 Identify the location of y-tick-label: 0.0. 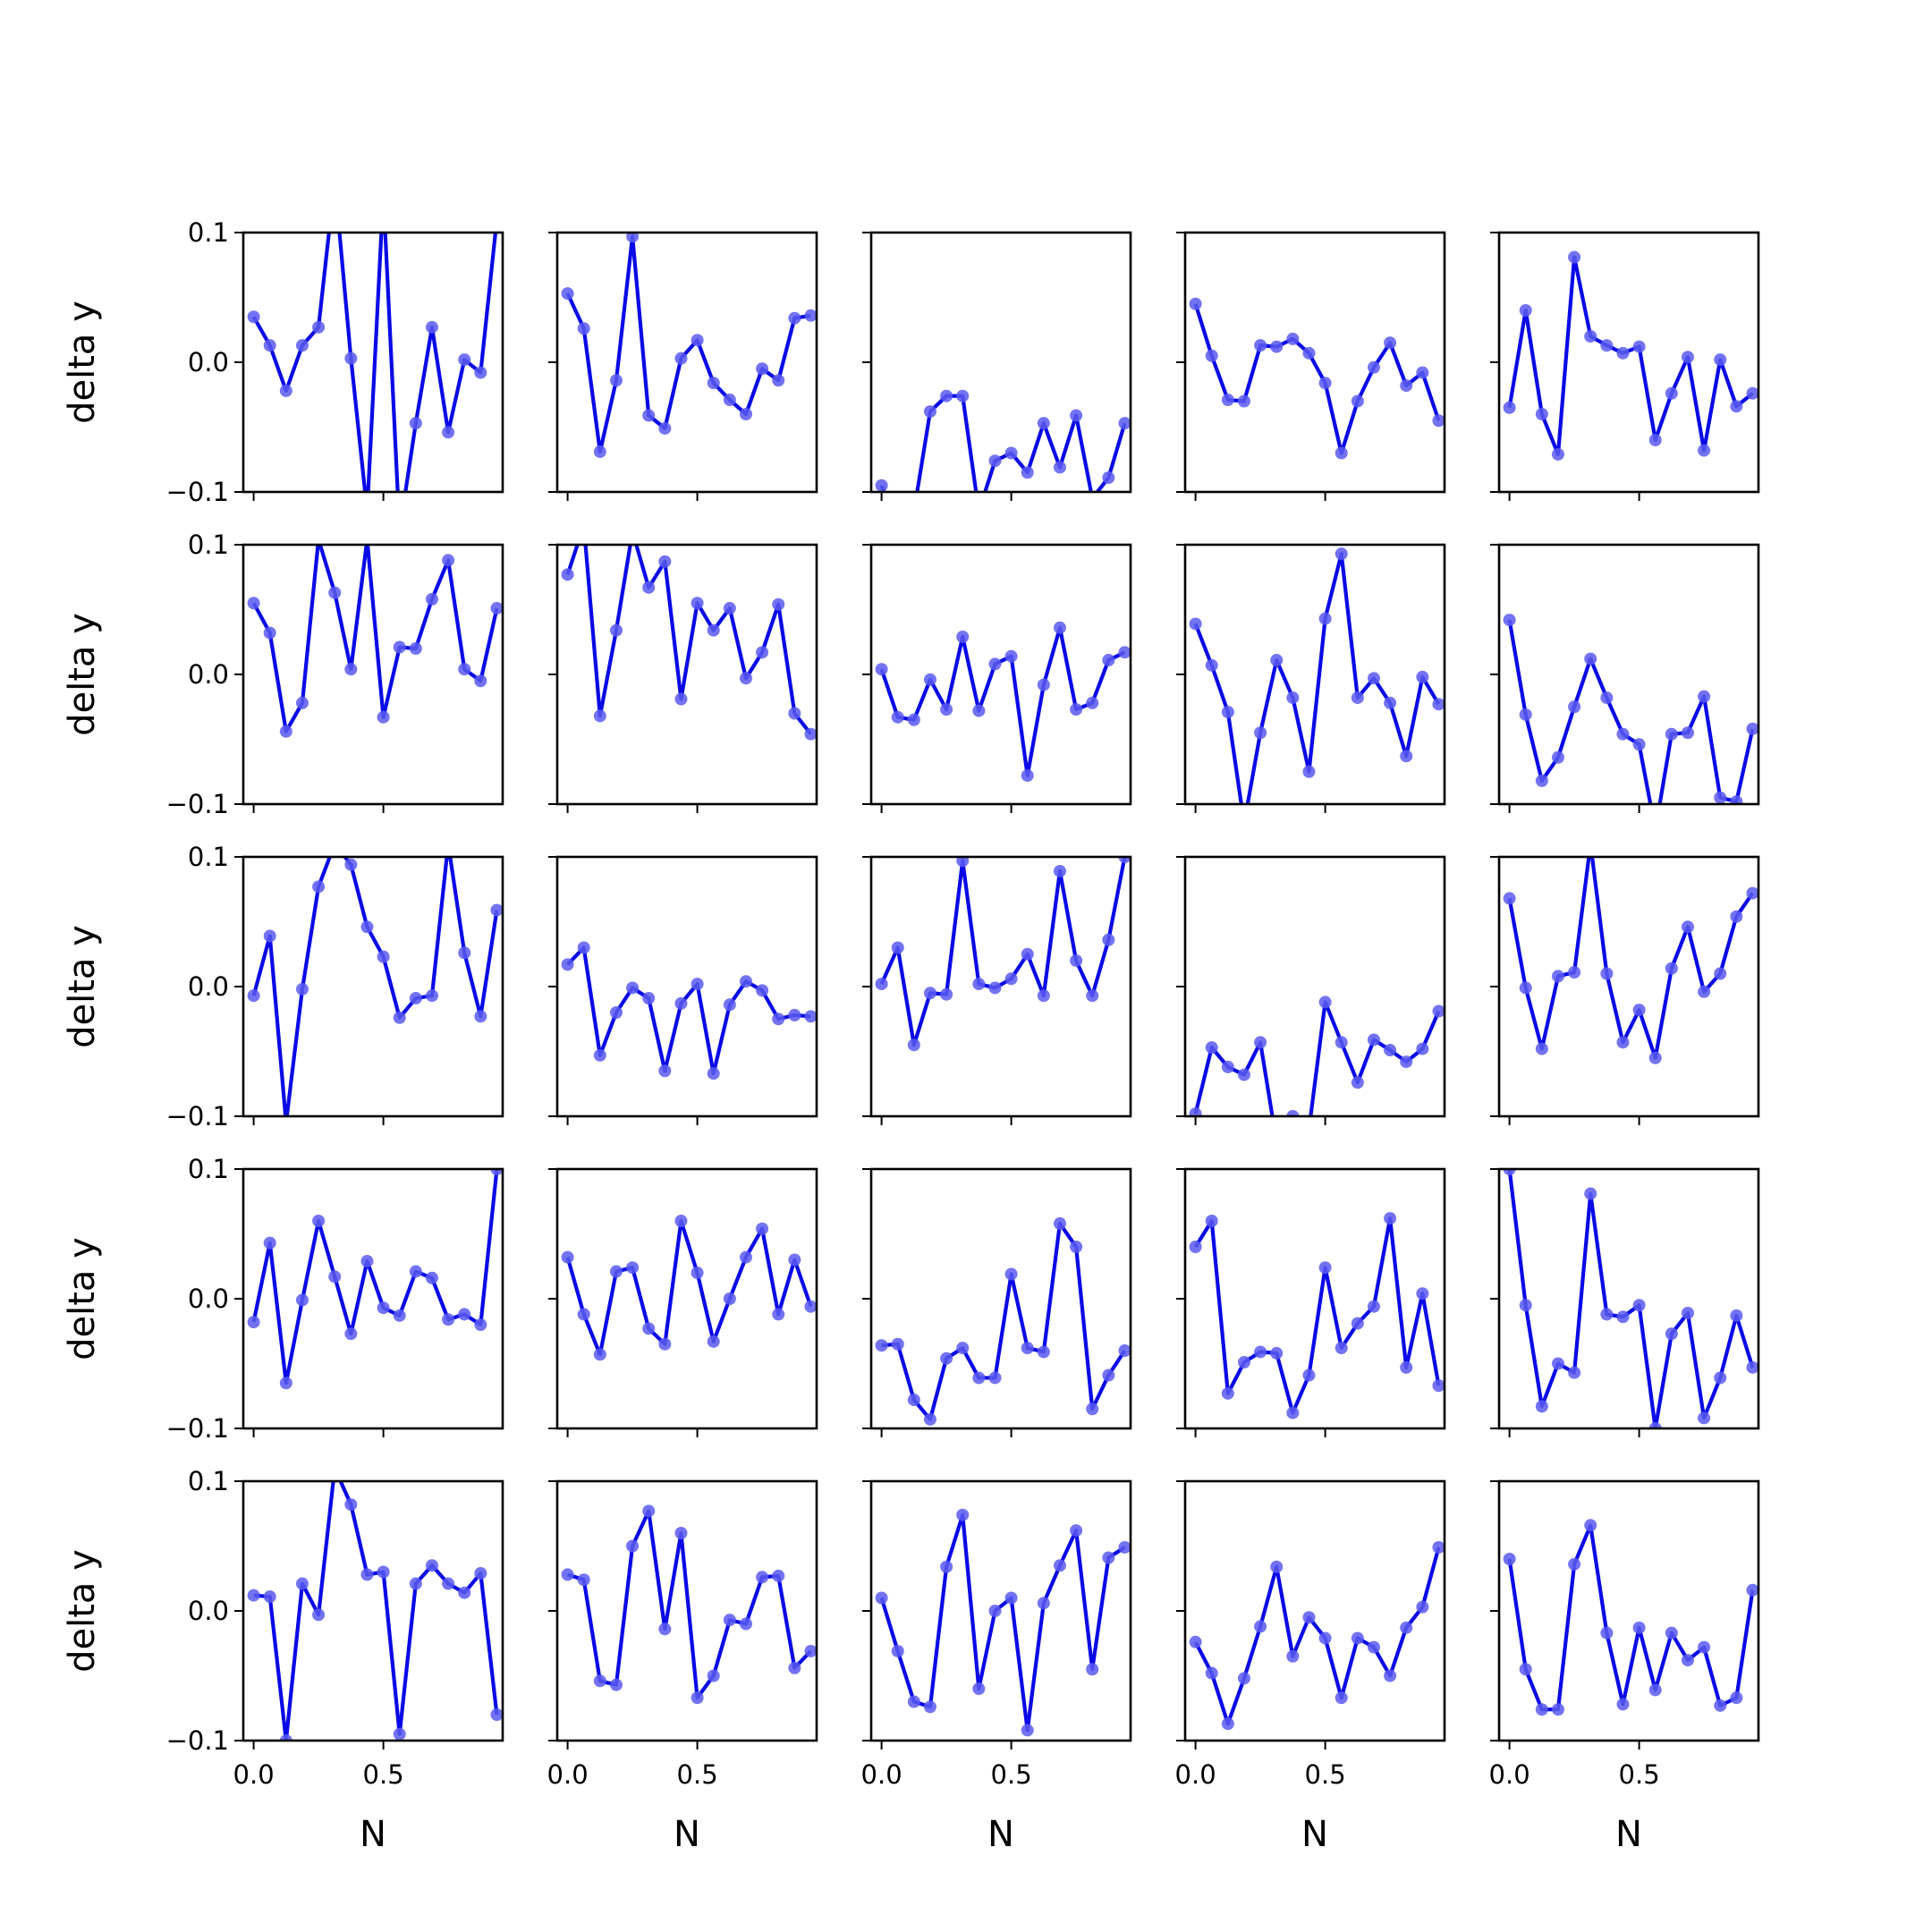
(208, 1299).